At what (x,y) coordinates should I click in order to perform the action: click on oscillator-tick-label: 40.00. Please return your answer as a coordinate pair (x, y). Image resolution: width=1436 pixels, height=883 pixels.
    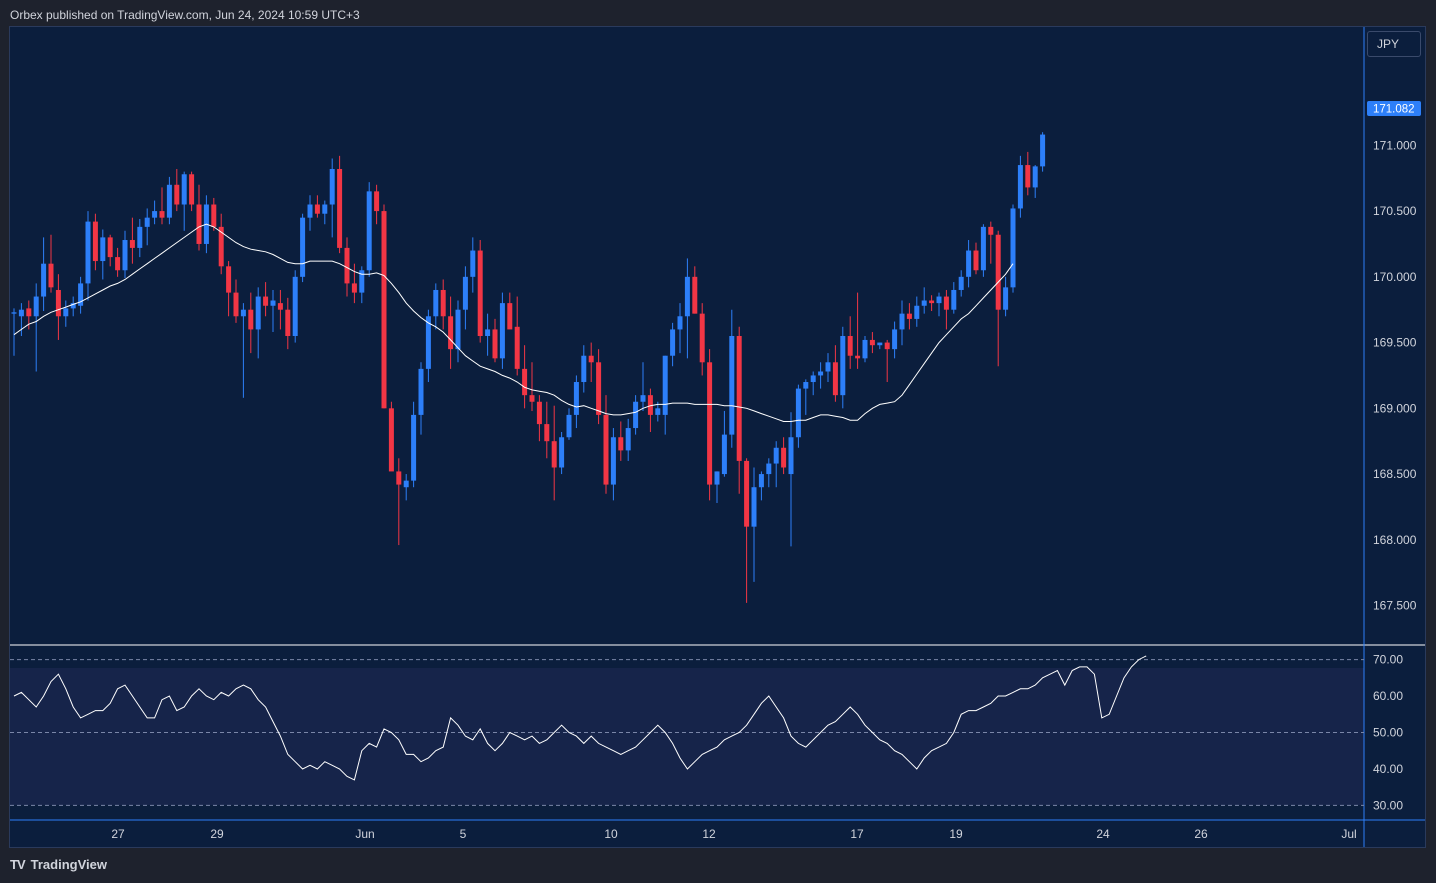
    Looking at the image, I should click on (1388, 769).